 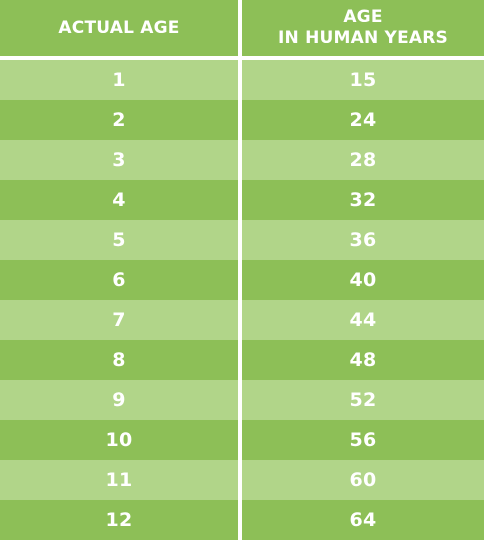 I want to click on human-age-cell: 32, so click(x=363, y=200).